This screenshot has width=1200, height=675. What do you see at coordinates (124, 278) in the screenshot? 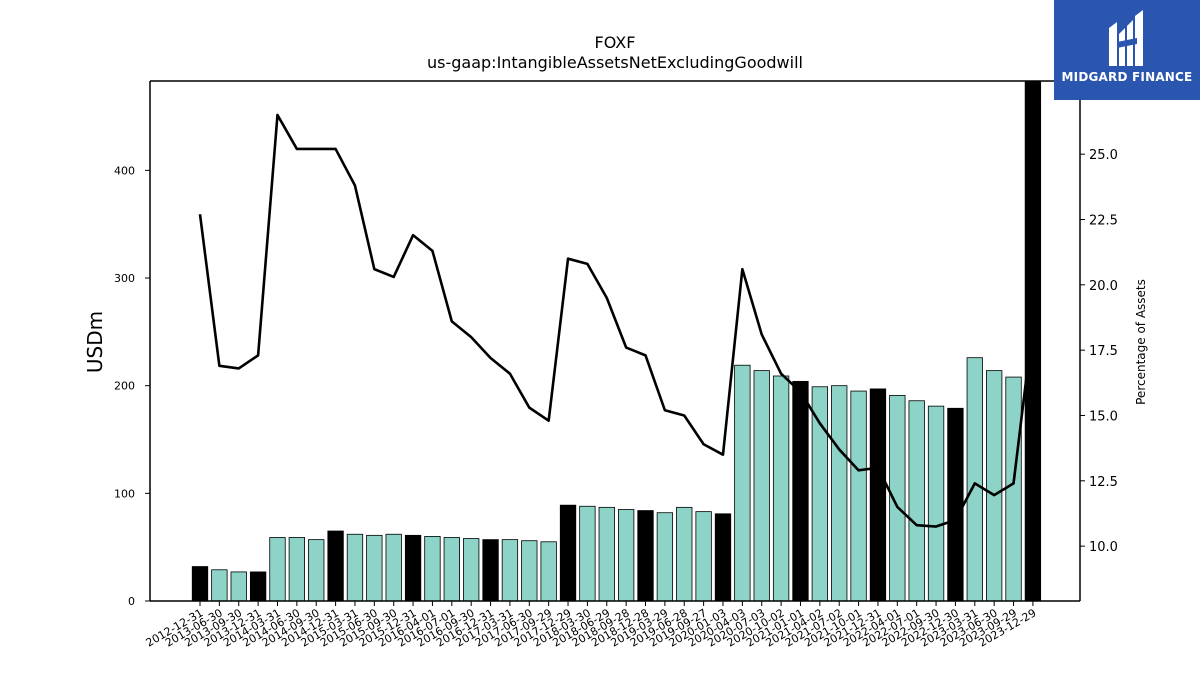
I see `y-tick-label: 300` at bounding box center [124, 278].